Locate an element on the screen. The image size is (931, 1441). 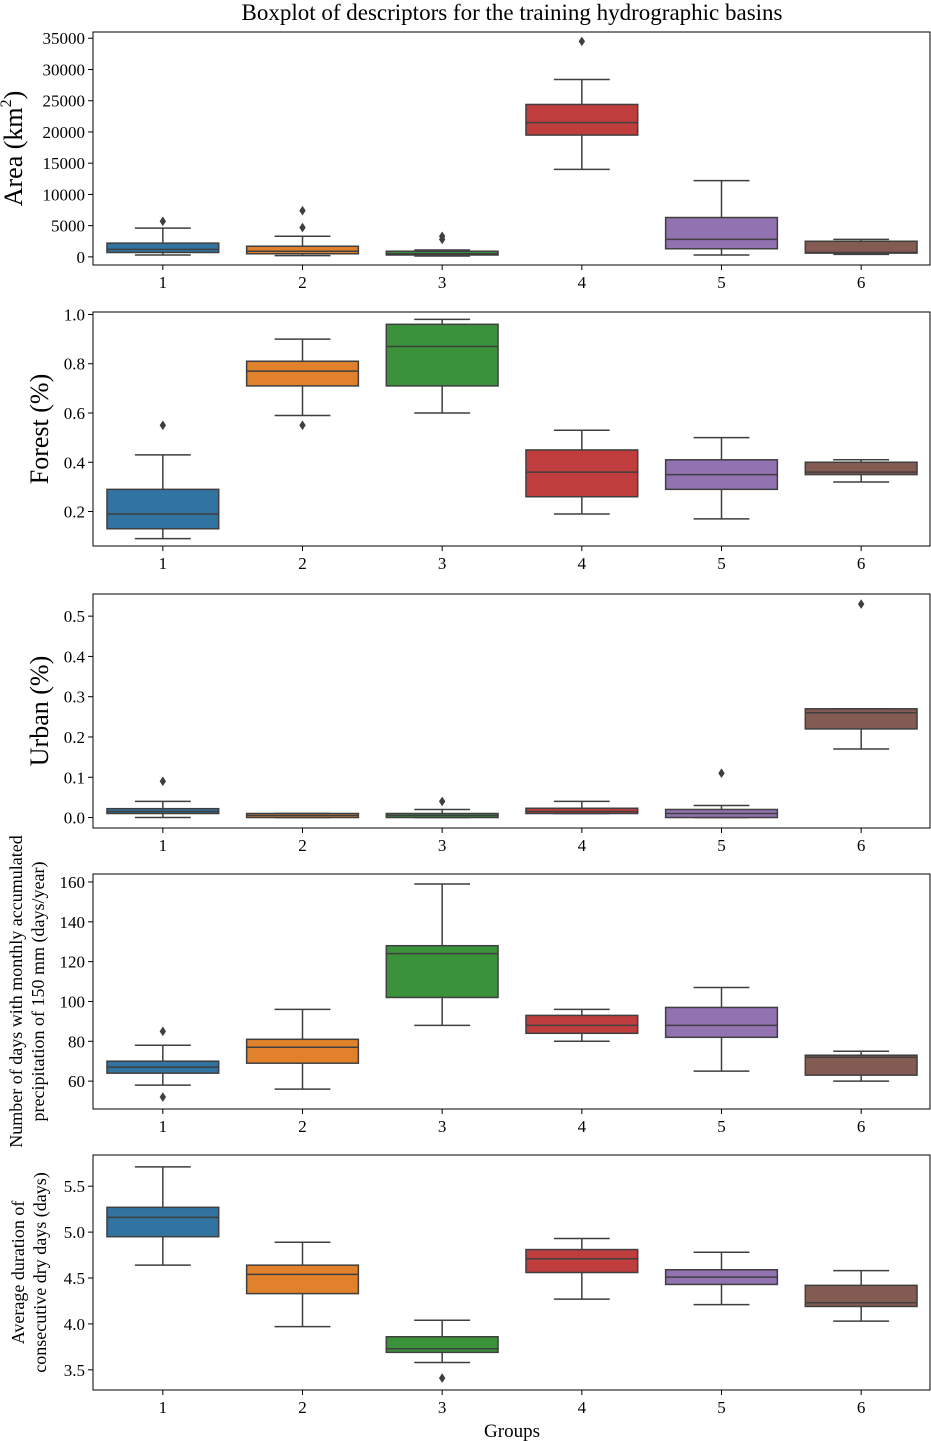
y-tick-label: 4.0 is located at coordinates (74, 1324).